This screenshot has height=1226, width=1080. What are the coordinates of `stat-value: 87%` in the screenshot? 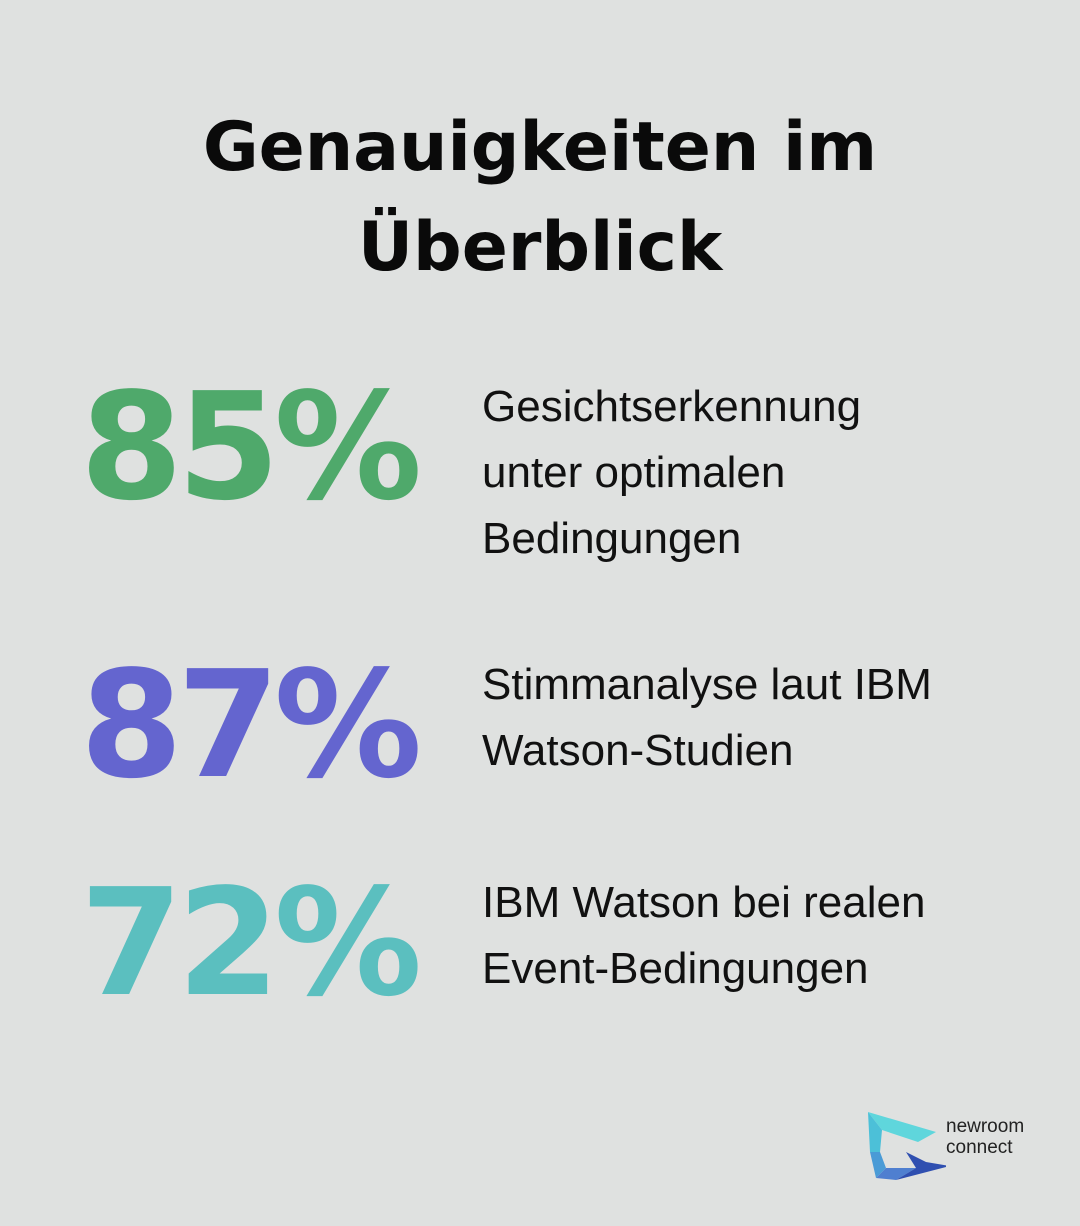 It's located at (251, 725).